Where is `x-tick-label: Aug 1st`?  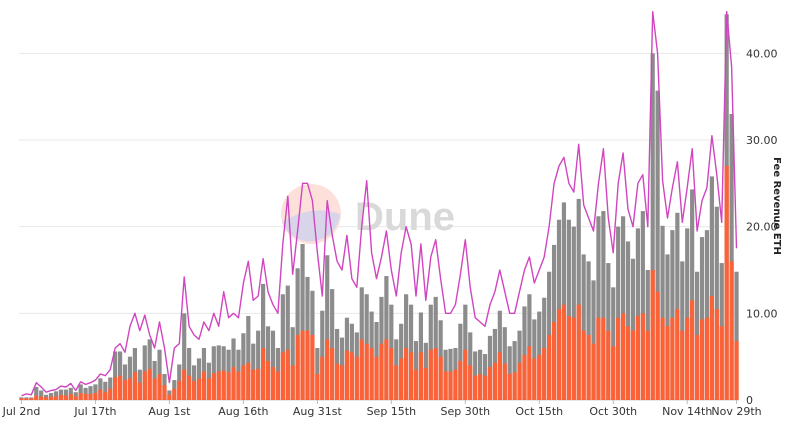
x-tick-label: Aug 1st is located at coordinates (169, 411).